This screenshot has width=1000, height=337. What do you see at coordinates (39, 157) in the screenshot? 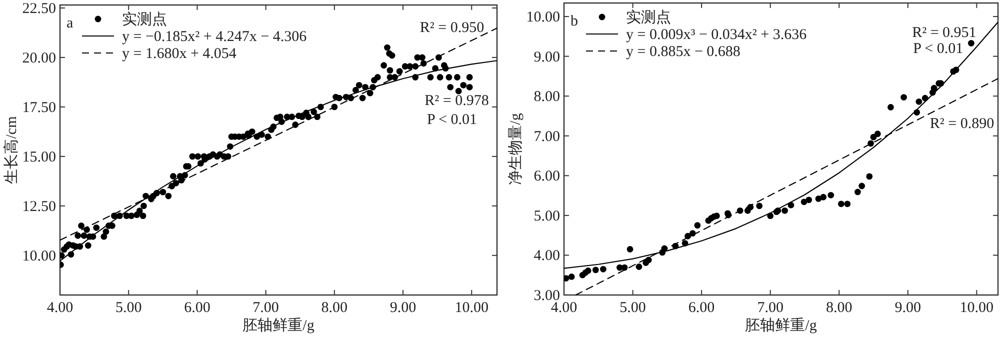
I see `y-tick-label: 15.00` at bounding box center [39, 157].